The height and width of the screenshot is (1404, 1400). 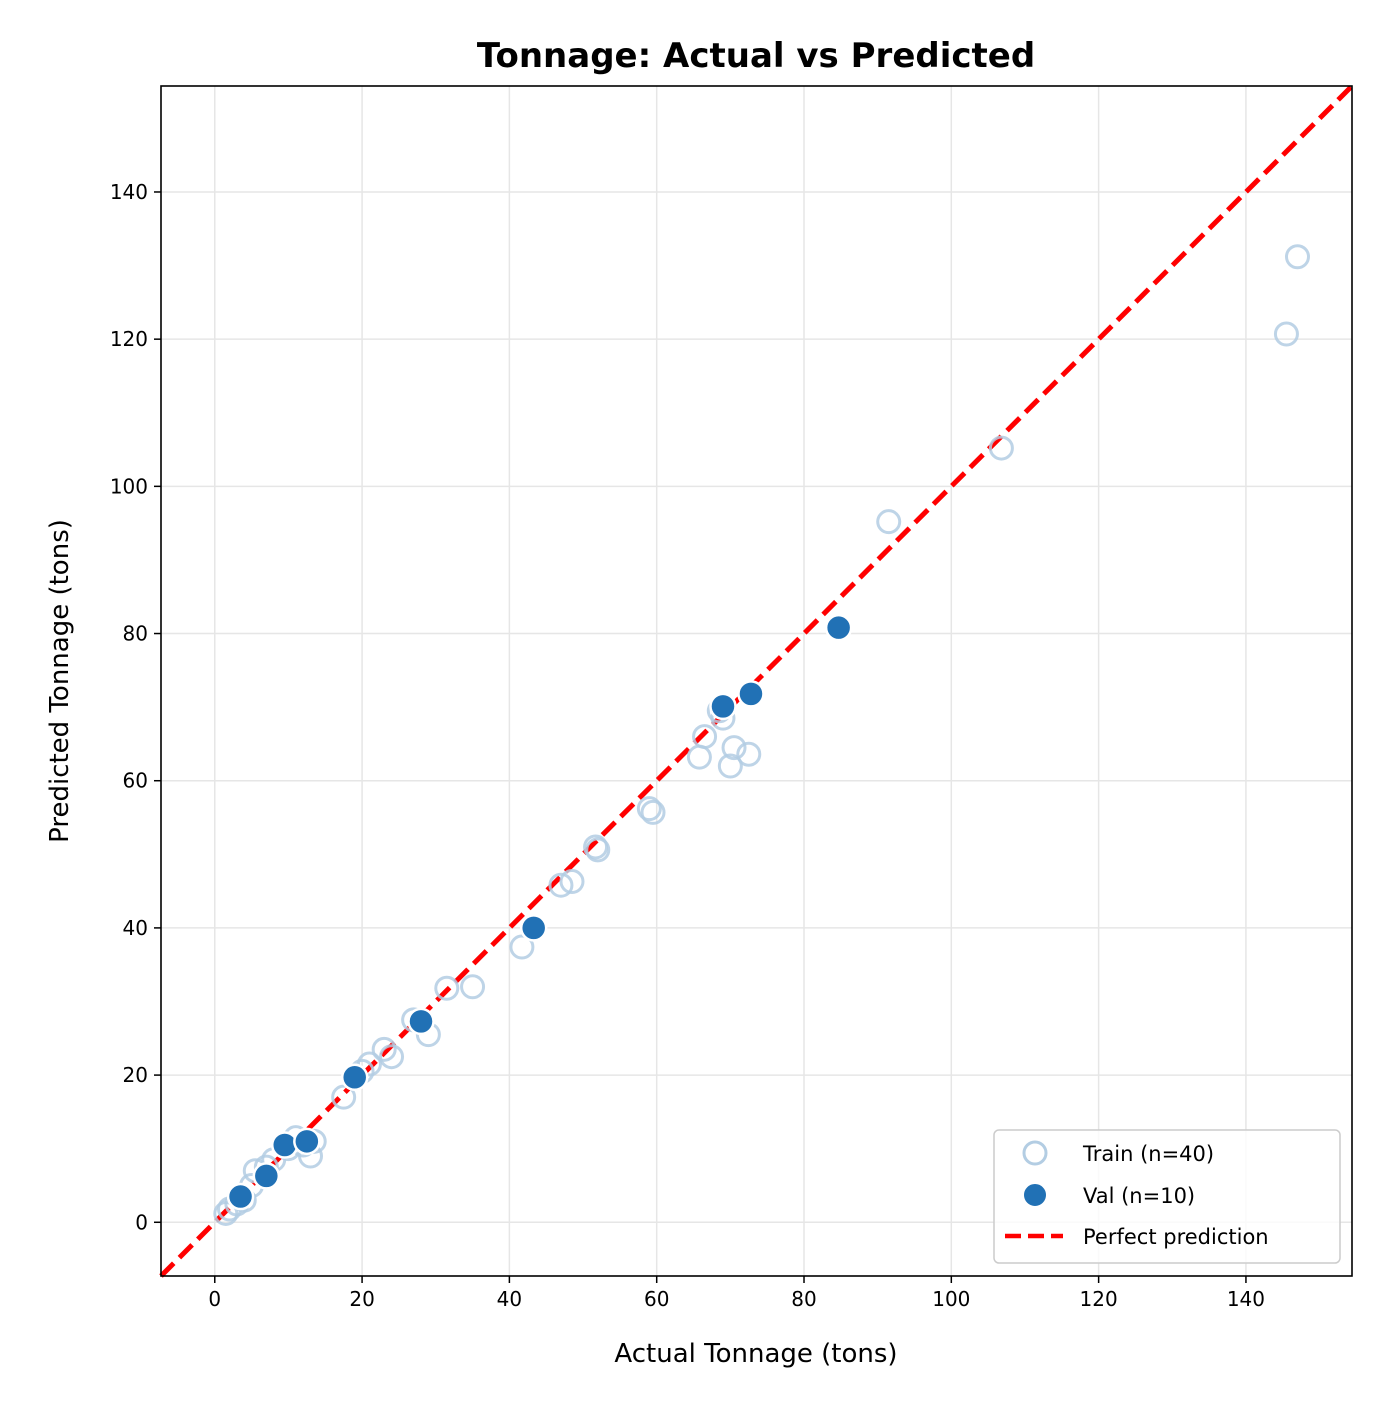 What do you see at coordinates (129, 192) in the screenshot?
I see `y-tick-label: 140` at bounding box center [129, 192].